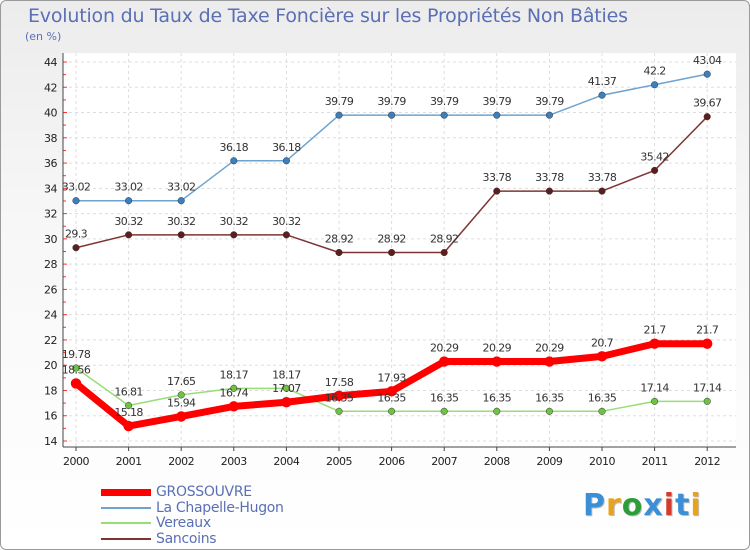  What do you see at coordinates (128, 412) in the screenshot?
I see `data-label: 15.18` at bounding box center [128, 412].